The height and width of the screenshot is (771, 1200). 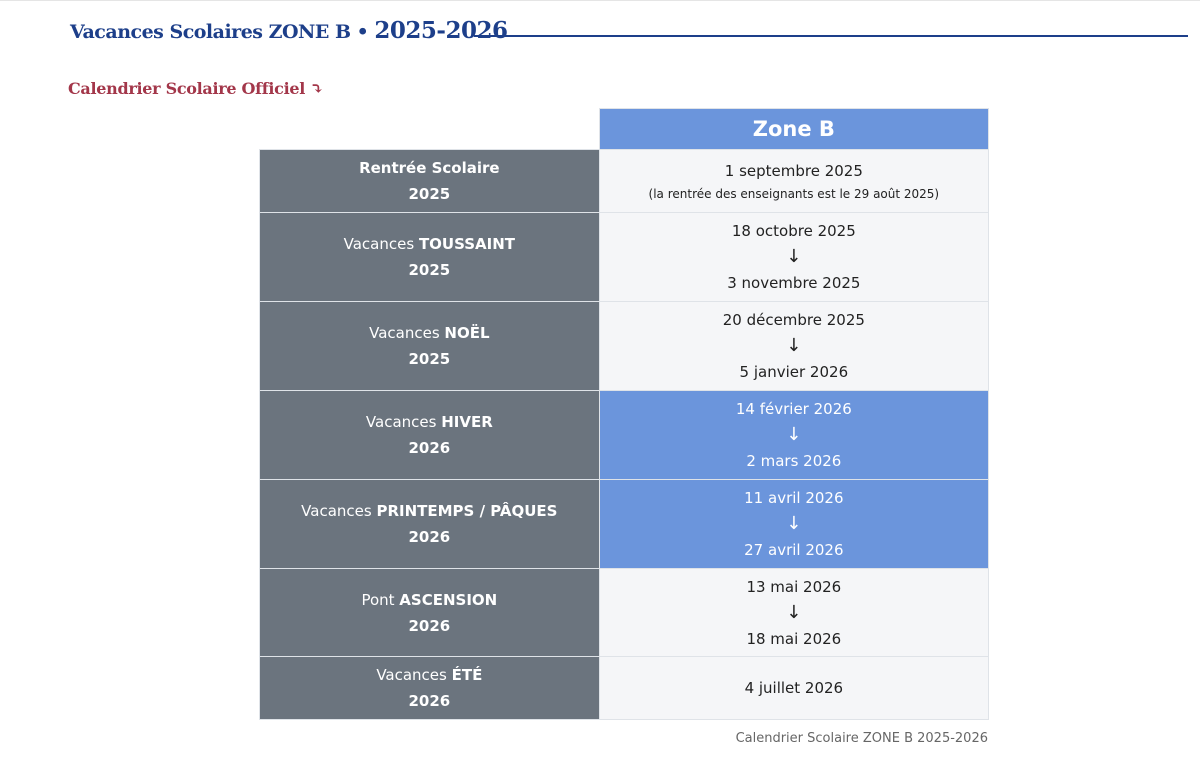 I want to click on label-bold: NOËL, so click(x=467, y=333).